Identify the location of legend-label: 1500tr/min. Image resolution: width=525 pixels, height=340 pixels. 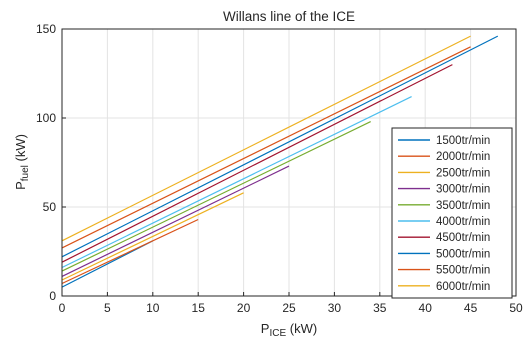
(463, 141).